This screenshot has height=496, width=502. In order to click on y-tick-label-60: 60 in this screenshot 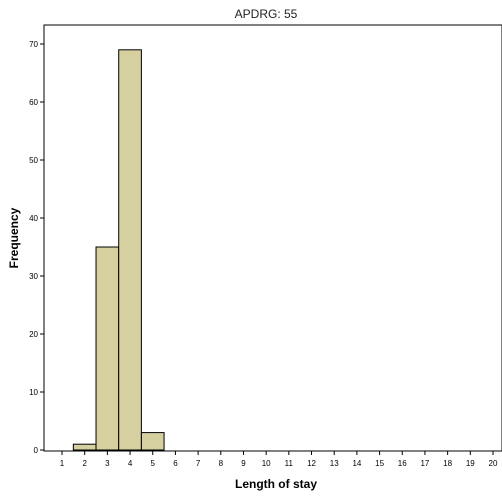, I will do `click(33, 102)`.